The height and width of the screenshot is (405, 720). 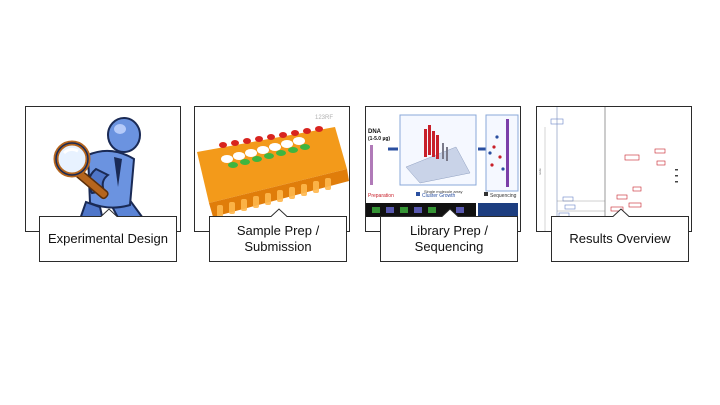 What do you see at coordinates (381, 196) in the screenshot?
I see `svg-text: Preparation` at bounding box center [381, 196].